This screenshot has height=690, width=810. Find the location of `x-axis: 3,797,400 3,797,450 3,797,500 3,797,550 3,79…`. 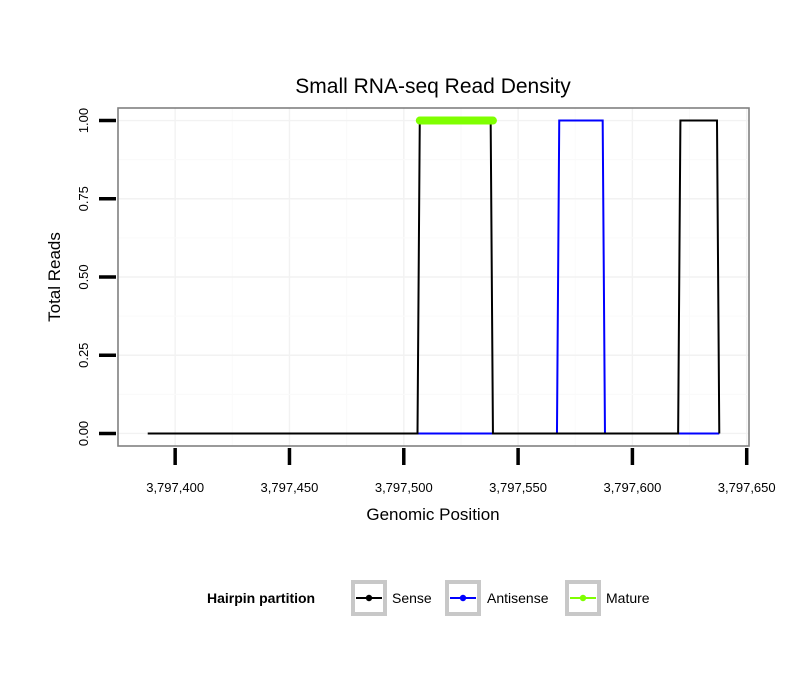

x-axis: 3,797,400 3,797,450 3,797,500 3,797,550 3,79… is located at coordinates (461, 471).